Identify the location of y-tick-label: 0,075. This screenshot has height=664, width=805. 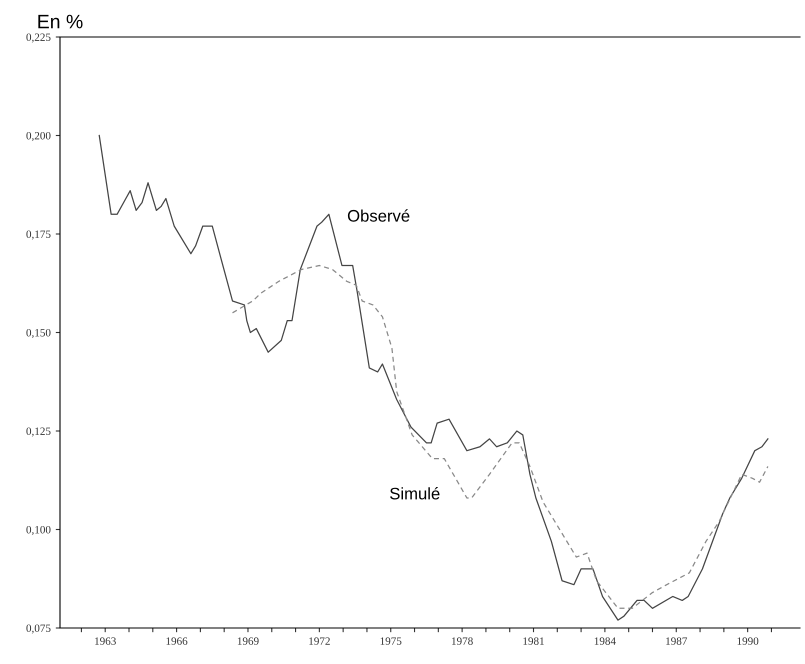
(38, 629).